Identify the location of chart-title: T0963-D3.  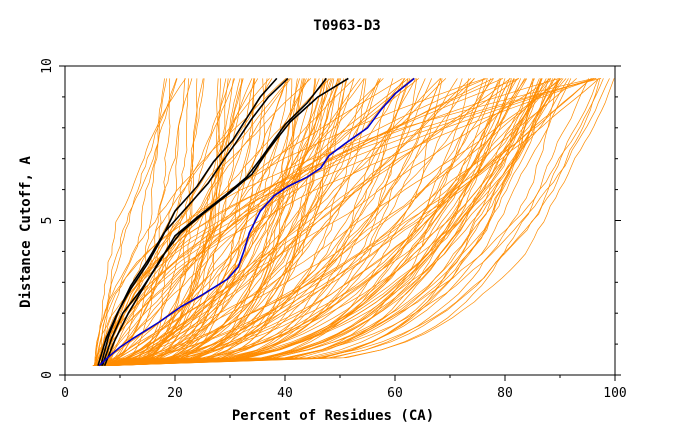
(346, 26).